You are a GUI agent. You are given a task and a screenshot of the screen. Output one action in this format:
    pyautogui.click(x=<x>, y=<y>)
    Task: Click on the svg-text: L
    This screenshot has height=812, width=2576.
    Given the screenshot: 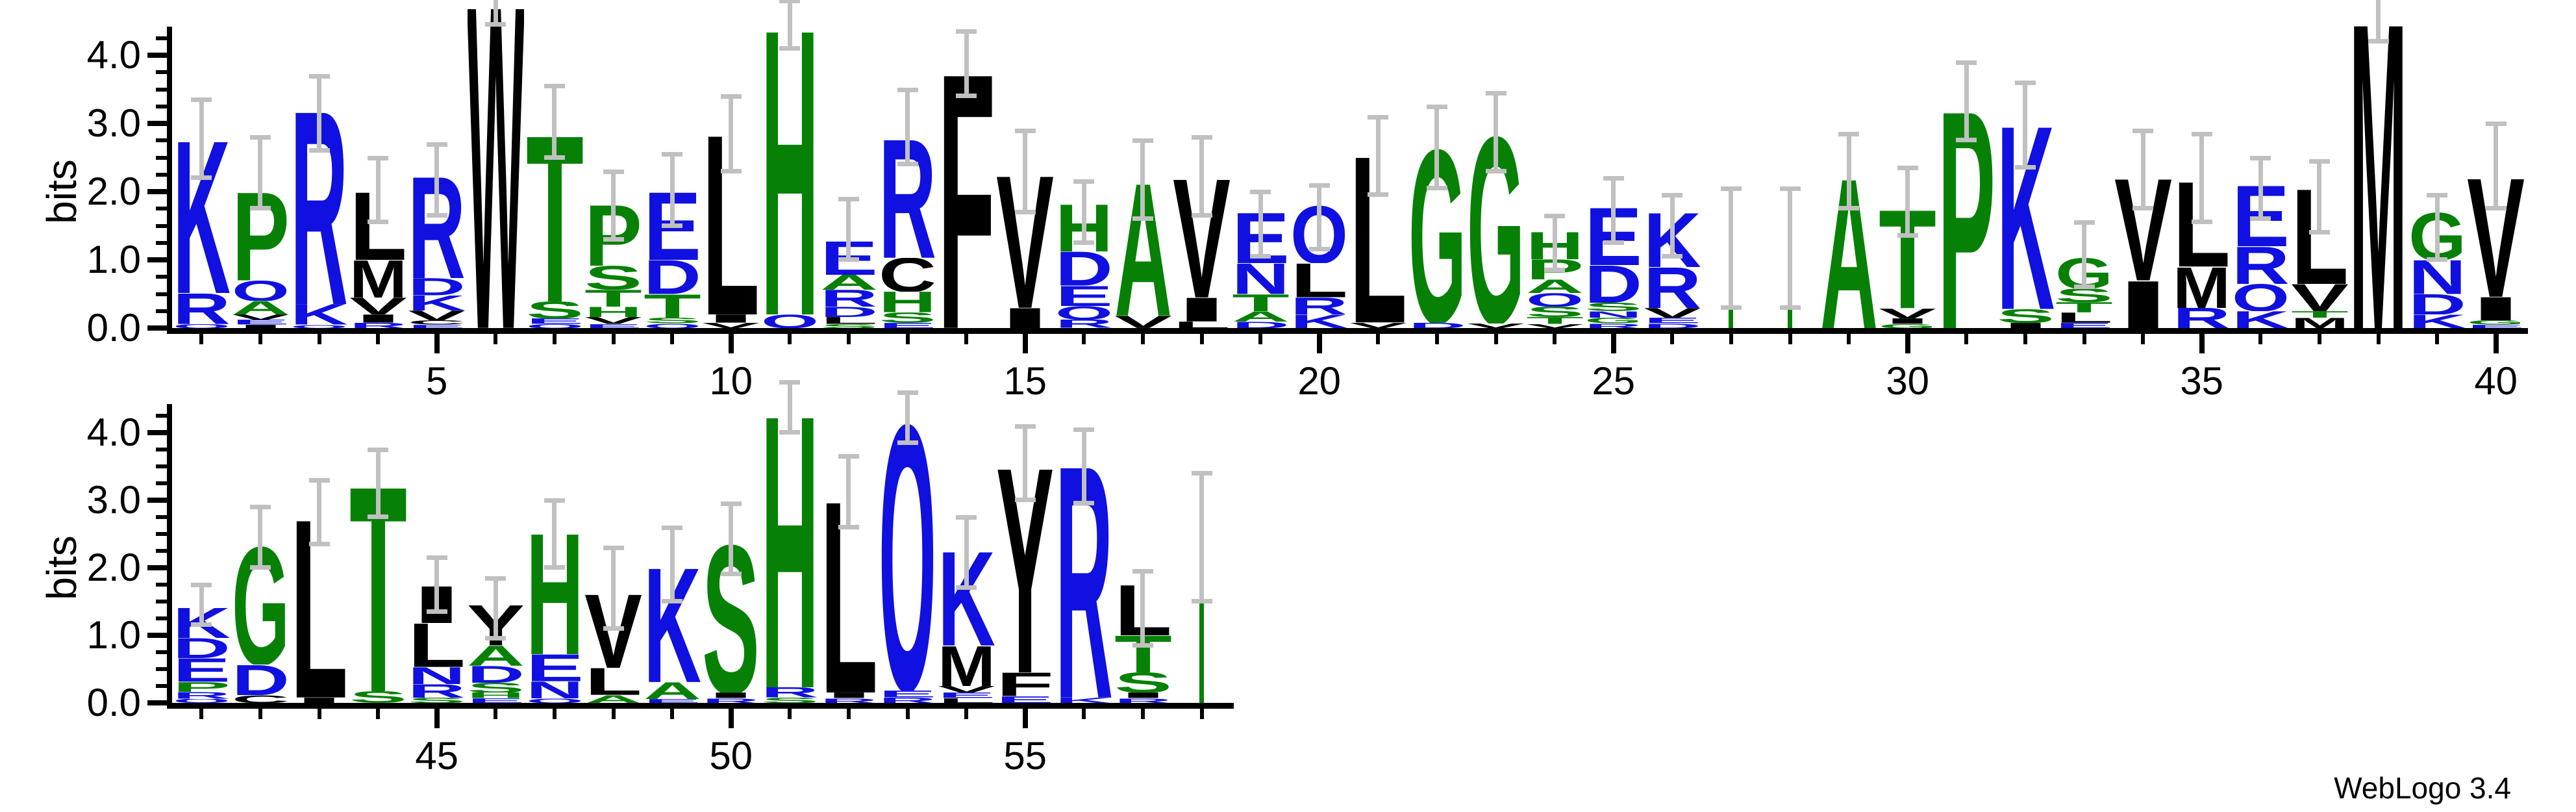 What is the action you would take?
    pyautogui.click(x=1201, y=325)
    